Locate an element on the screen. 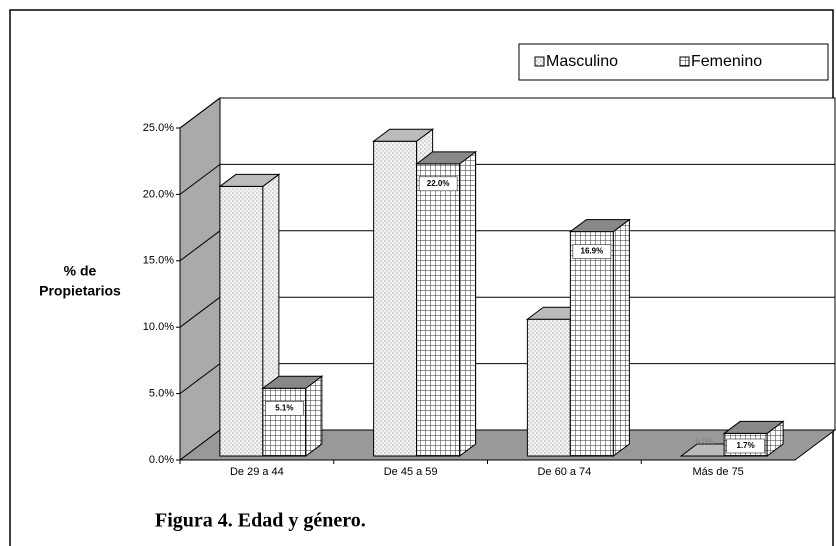 The width and height of the screenshot is (836, 546). x-tick-label: Más de 75 is located at coordinates (717, 472).